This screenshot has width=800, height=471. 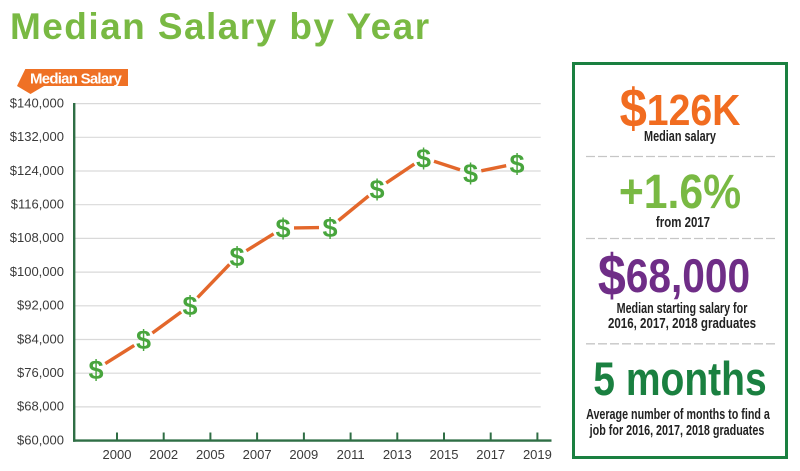 I want to click on svg-text: $100,000, so click(x=37, y=271).